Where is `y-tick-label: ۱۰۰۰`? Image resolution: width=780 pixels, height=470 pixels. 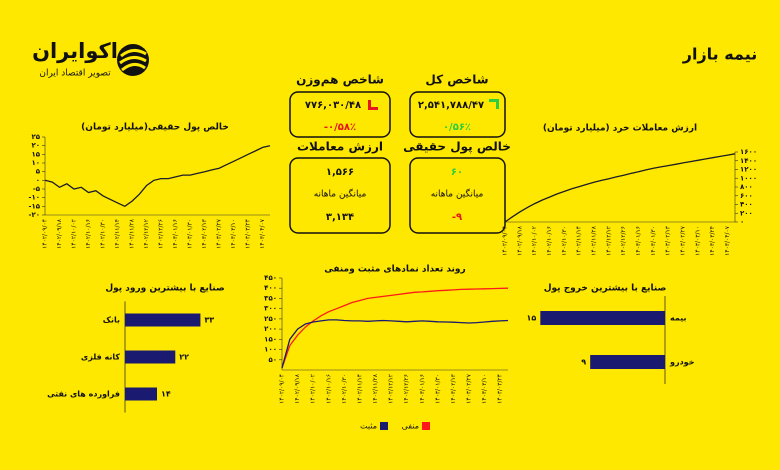 y-tick-label: ۱۰۰۰ is located at coordinates (748, 178).